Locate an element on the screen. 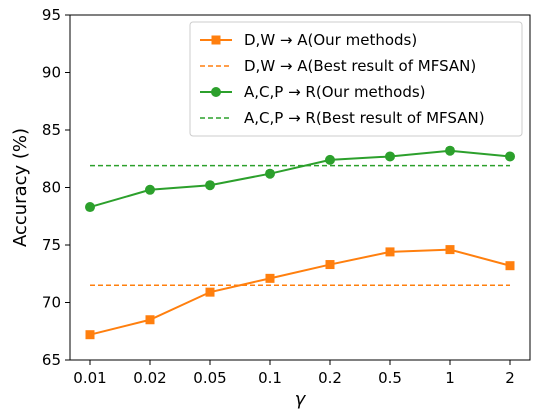 This screenshot has height=415, width=550. x-axis-label: γ is located at coordinates (301, 399).